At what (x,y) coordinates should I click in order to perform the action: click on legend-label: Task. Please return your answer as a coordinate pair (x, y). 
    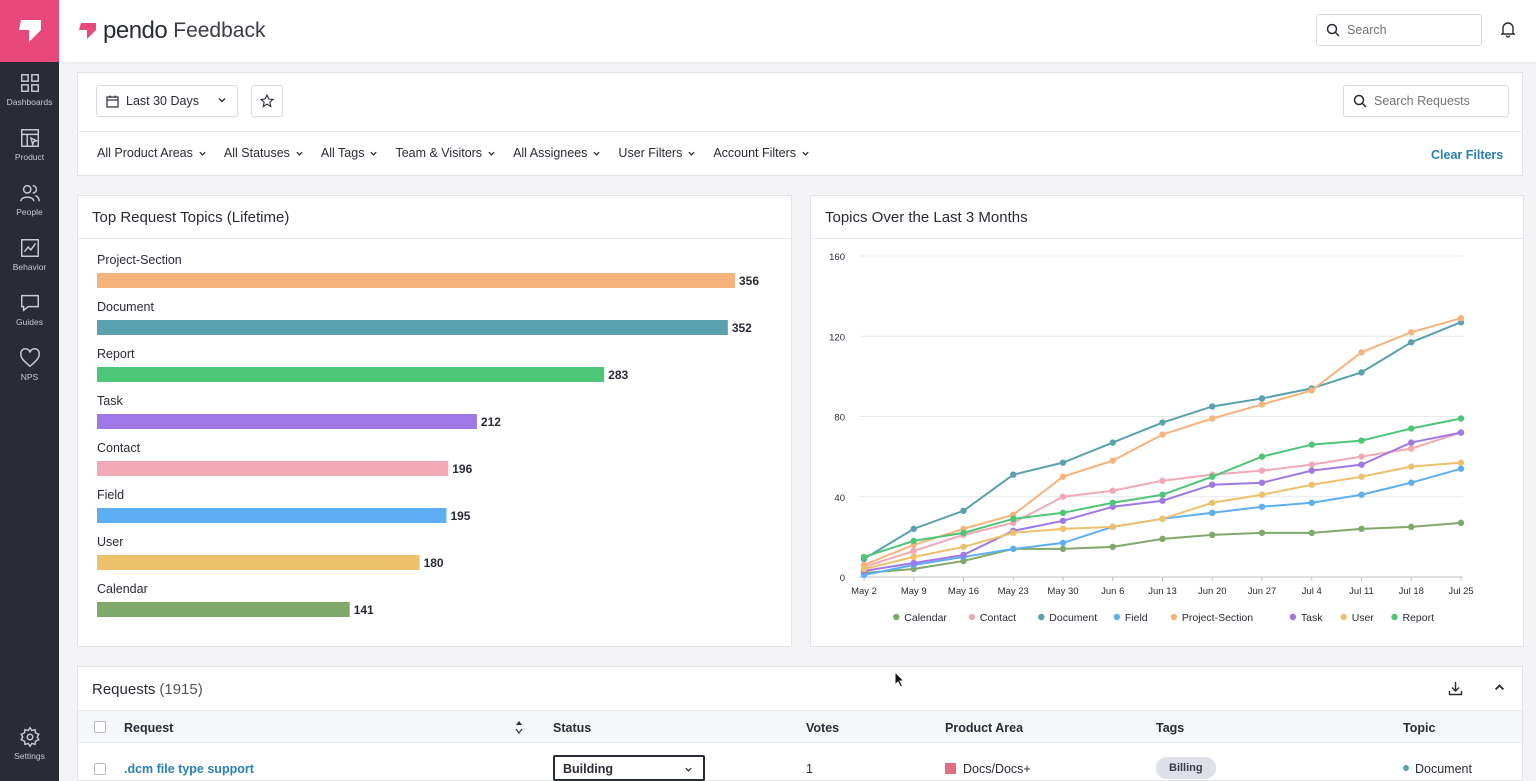
    Looking at the image, I should click on (1312, 618).